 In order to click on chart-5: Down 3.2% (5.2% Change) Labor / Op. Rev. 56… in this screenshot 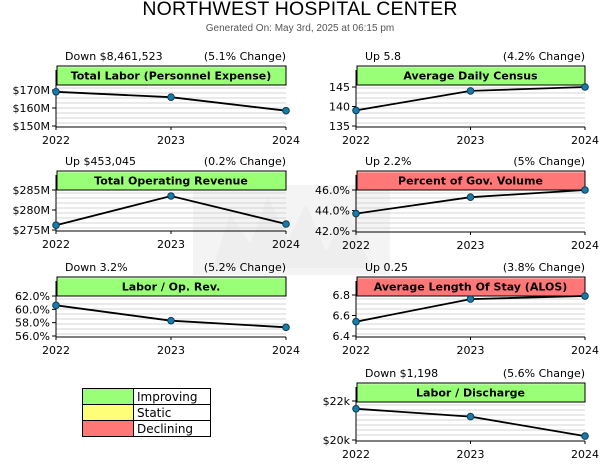, I will do `click(157, 309)`.